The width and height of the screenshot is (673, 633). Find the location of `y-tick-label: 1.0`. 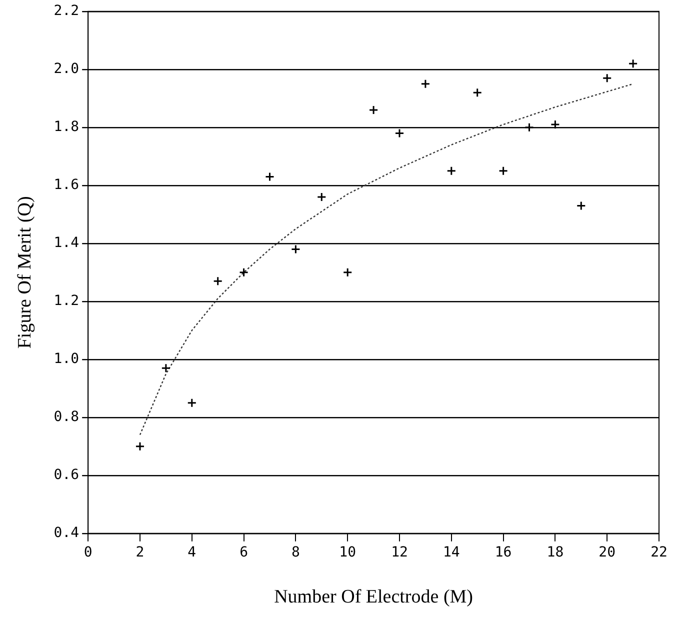

y-tick-label: 1.0 is located at coordinates (67, 359).